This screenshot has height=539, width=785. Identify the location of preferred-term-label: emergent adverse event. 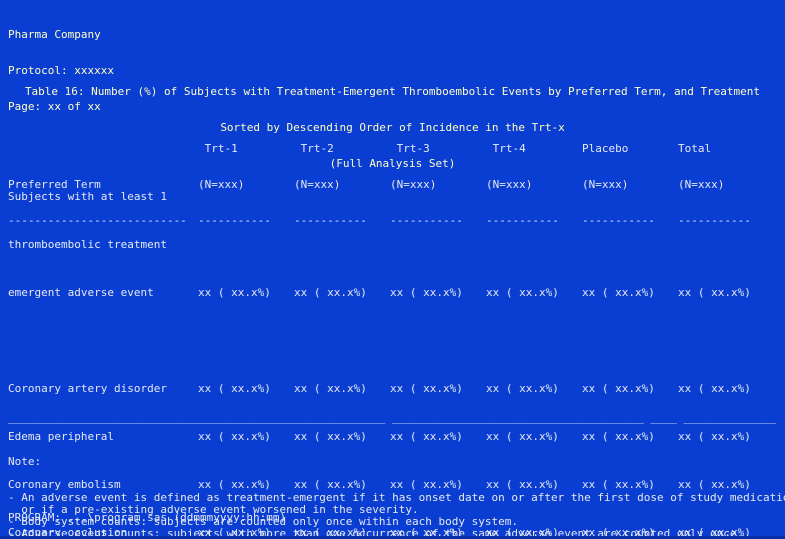
(81, 292).